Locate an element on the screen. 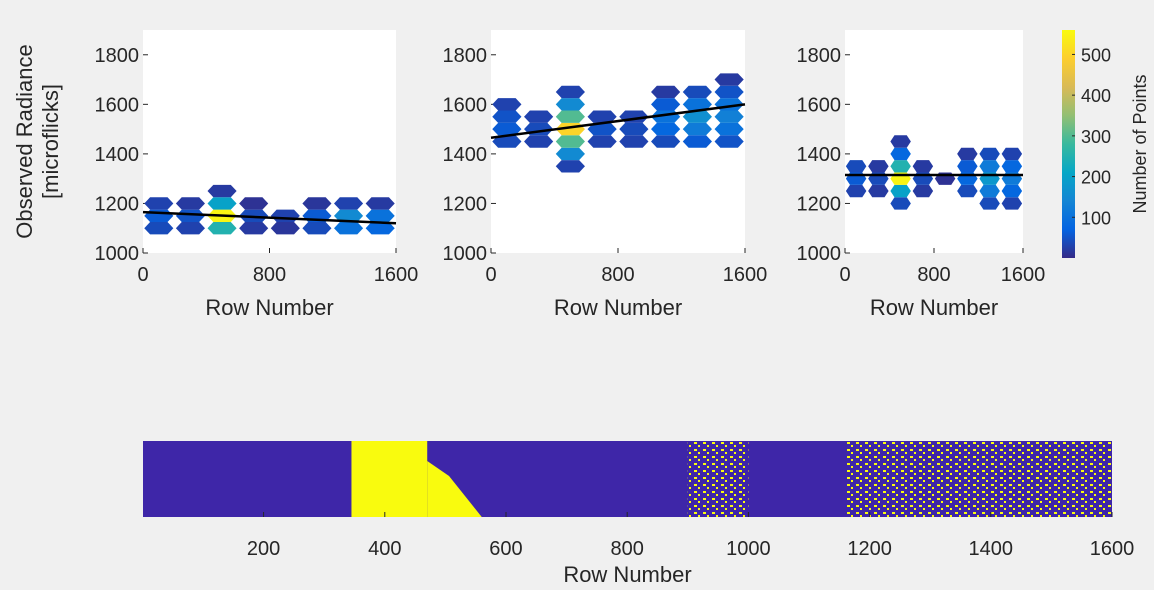 The width and height of the screenshot is (1154, 590). x-tick-label: 1400 is located at coordinates (991, 549).